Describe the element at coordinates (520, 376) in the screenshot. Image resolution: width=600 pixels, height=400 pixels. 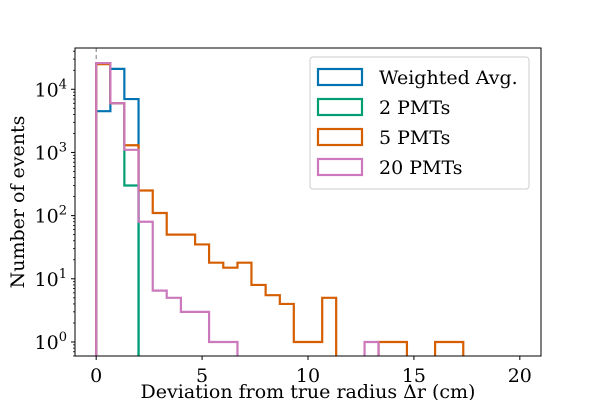
I see `x-tick-label: 20` at that location.